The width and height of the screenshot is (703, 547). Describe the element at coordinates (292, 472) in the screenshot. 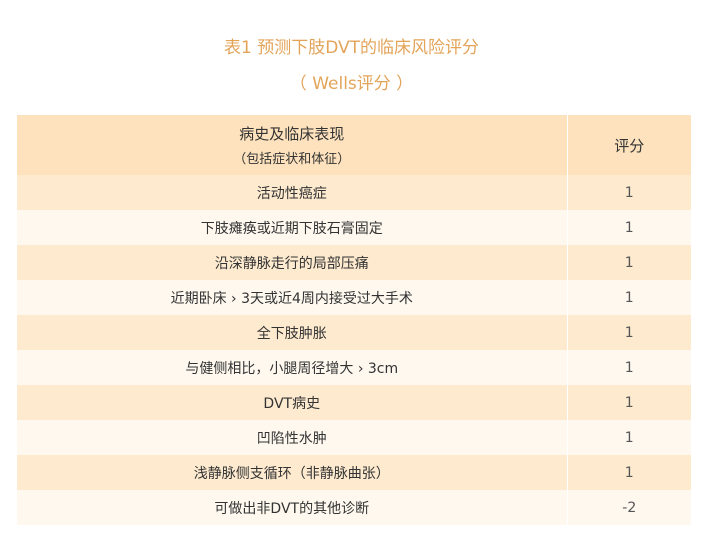

I see `row-item: 浅静脉侧支循环（非静脉曲张）` at that location.